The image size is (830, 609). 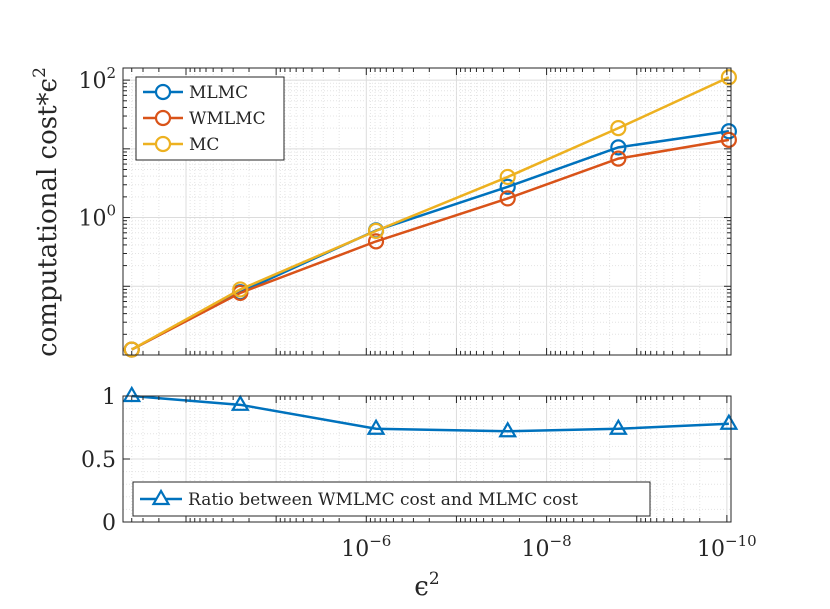 I want to click on tick-exponent: 2, so click(x=111, y=73).